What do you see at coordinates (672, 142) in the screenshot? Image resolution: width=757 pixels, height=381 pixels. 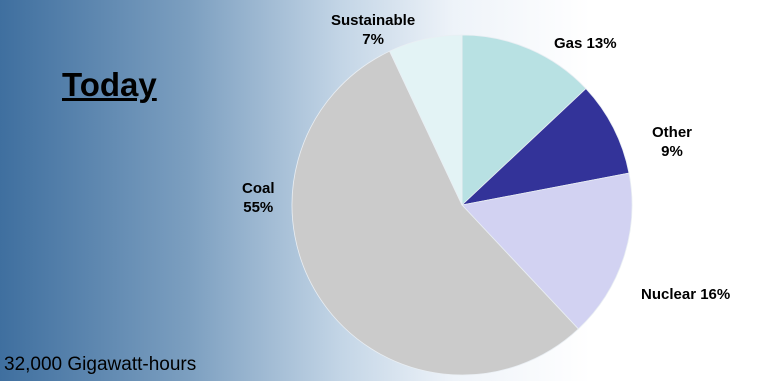 I see `label-other: Other 9%` at bounding box center [672, 142].